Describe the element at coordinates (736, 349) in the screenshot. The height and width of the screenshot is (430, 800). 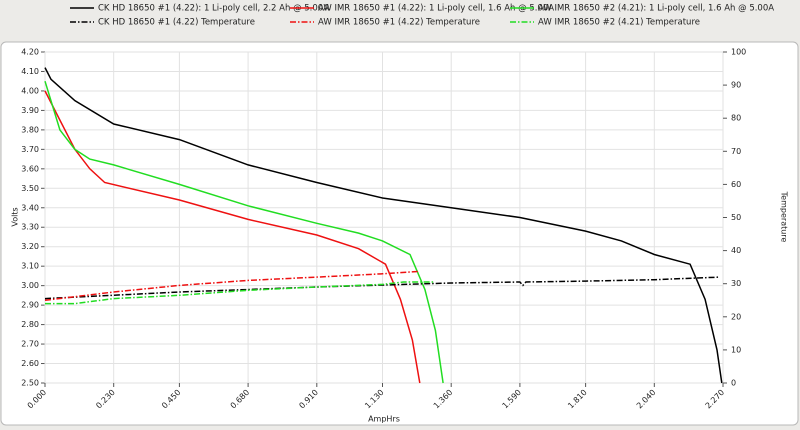
I see `y2-tick-label: 10` at that location.